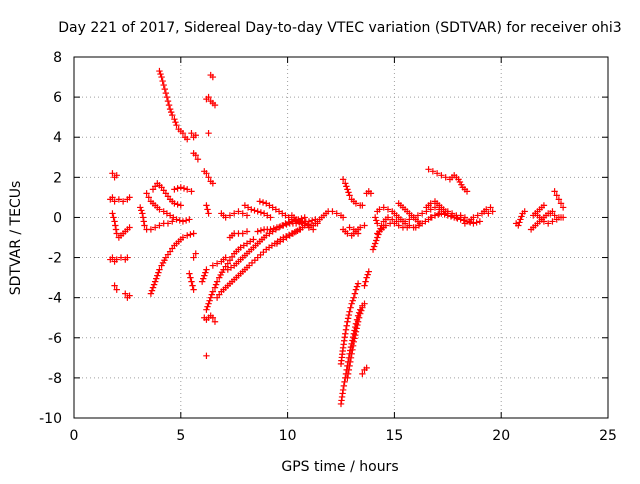  Describe the element at coordinates (57, 58) in the screenshot. I see `y-tick-label: 8` at that location.